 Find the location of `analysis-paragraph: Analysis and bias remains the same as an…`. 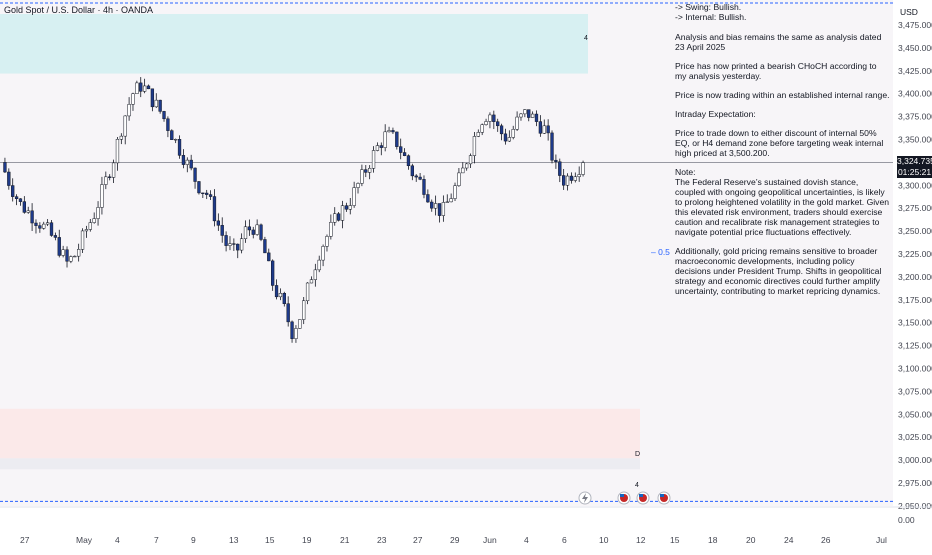

analysis-paragraph: Analysis and bias remains the same as an… is located at coordinates (778, 42).